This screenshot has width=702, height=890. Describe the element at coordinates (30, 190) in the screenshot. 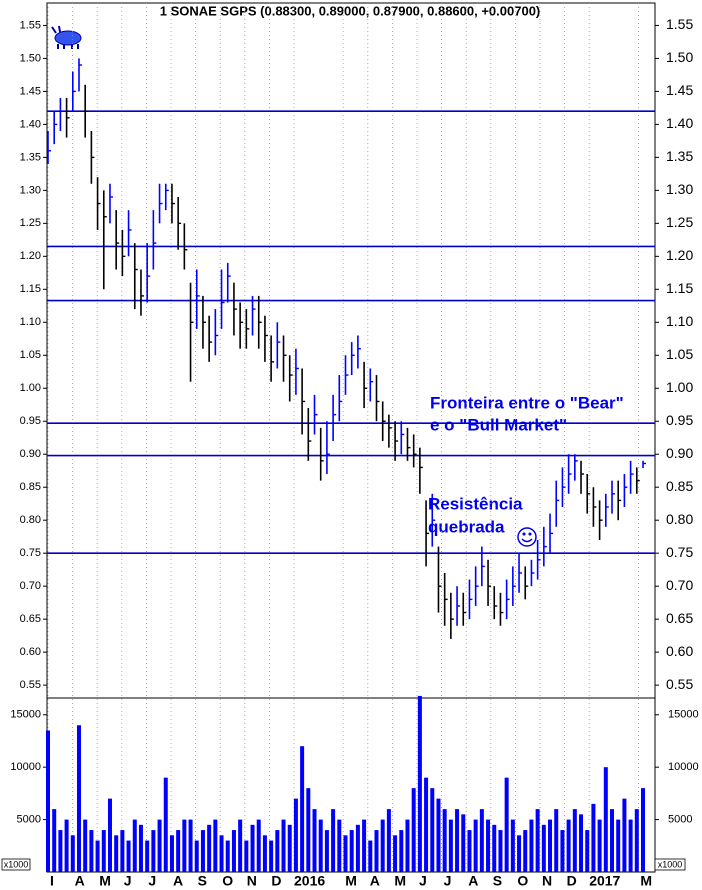

I see `y-tick-label: 1.30` at that location.